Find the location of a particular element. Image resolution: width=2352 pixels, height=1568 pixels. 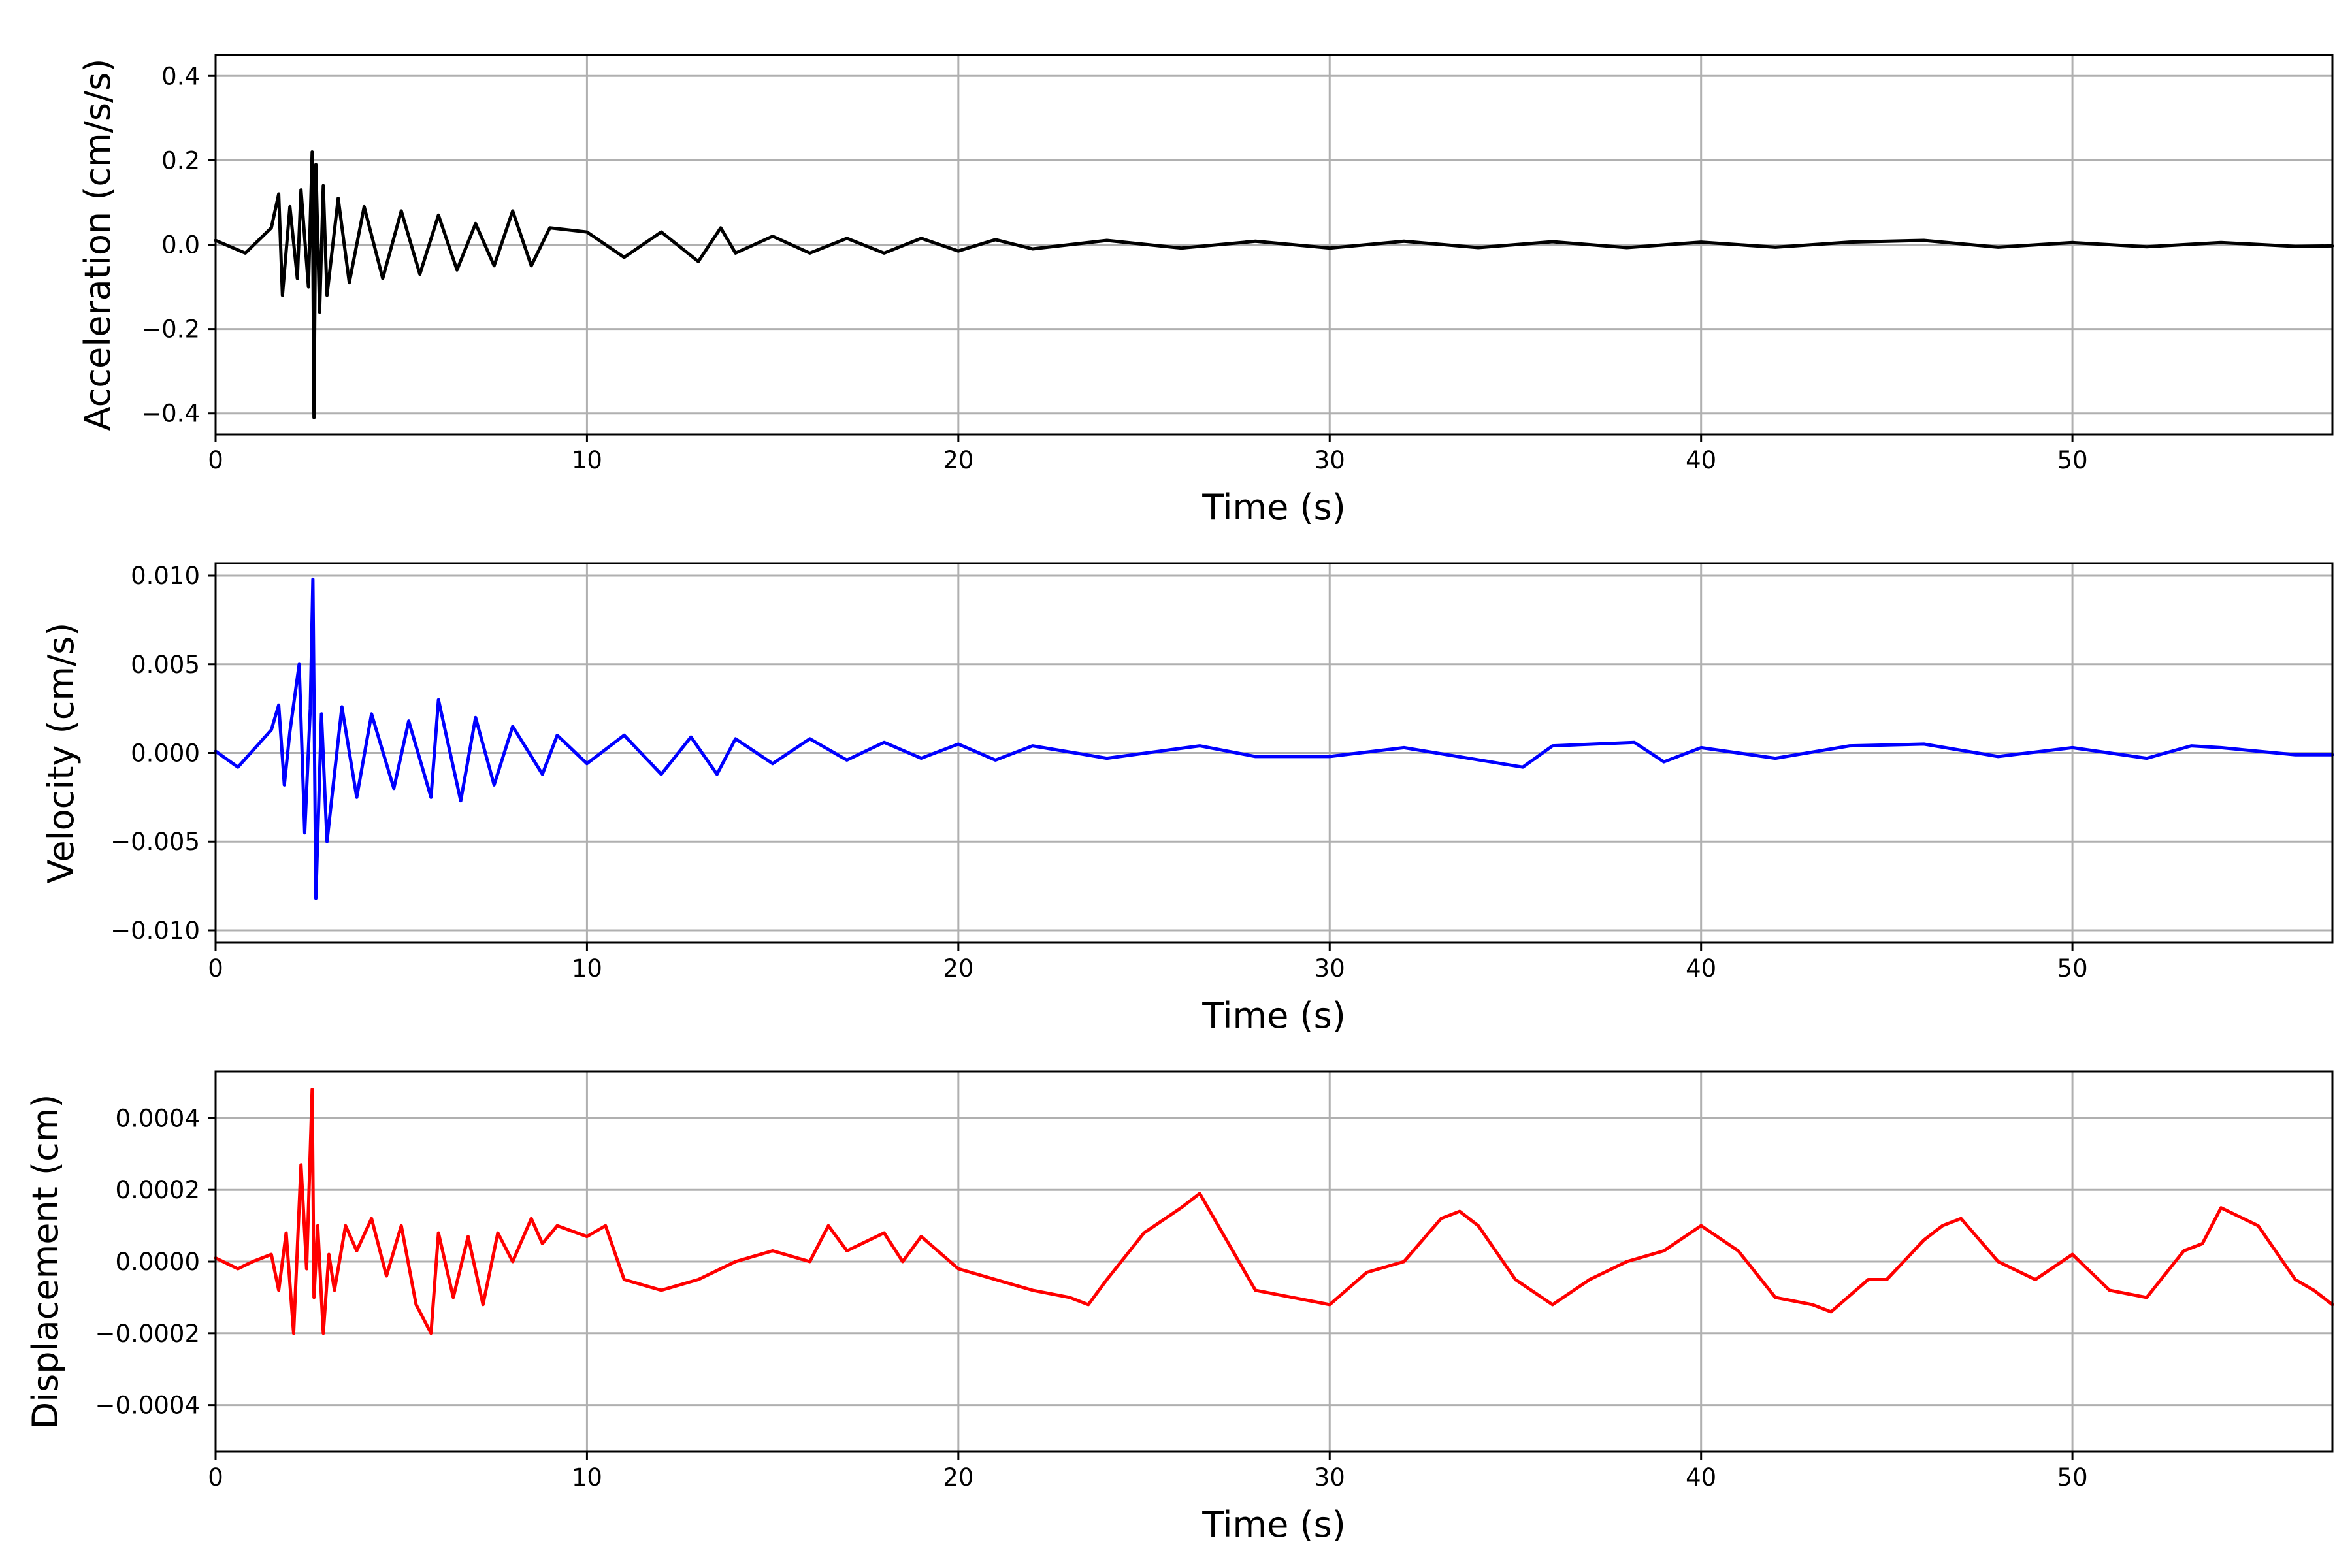

acceleration-x-tick-label: 30 is located at coordinates (1330, 460).